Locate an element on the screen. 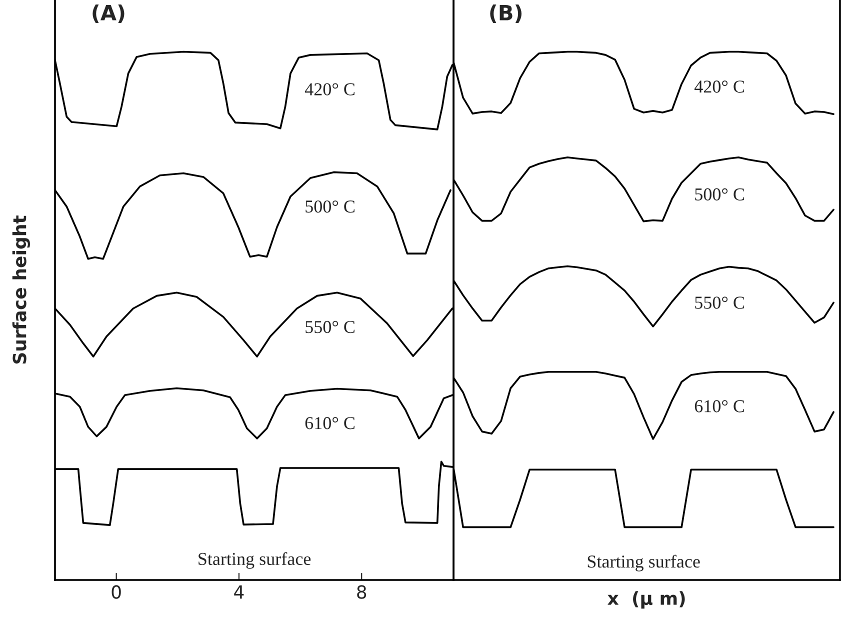  text: (A) is located at coordinates (108, 13).